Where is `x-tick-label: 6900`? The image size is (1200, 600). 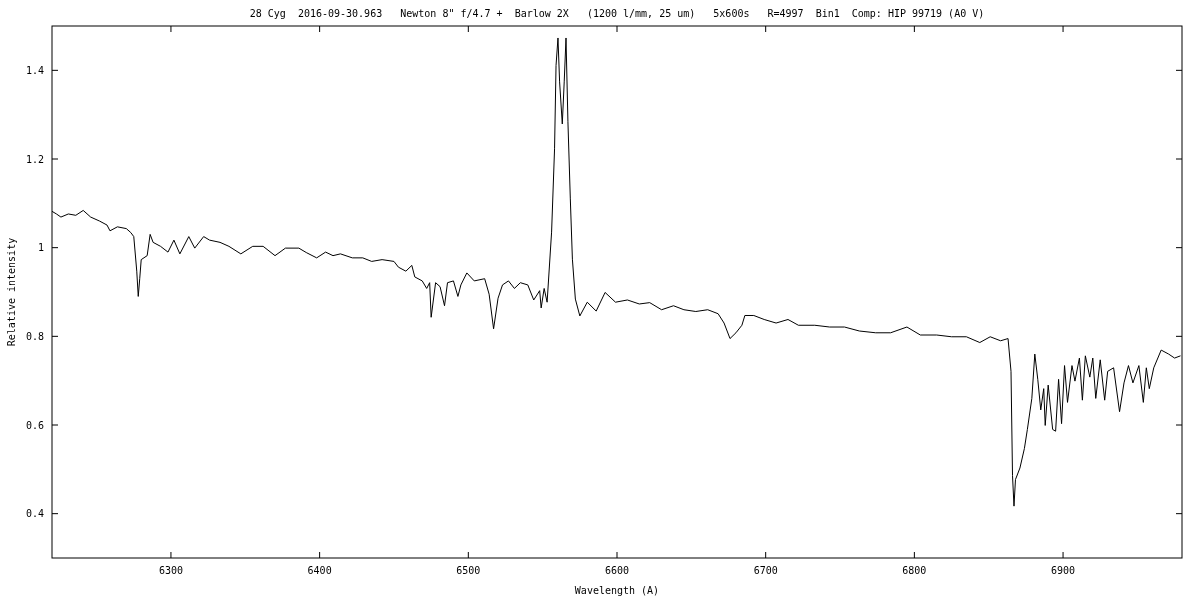 x-tick-label: 6900 is located at coordinates (1063, 570).